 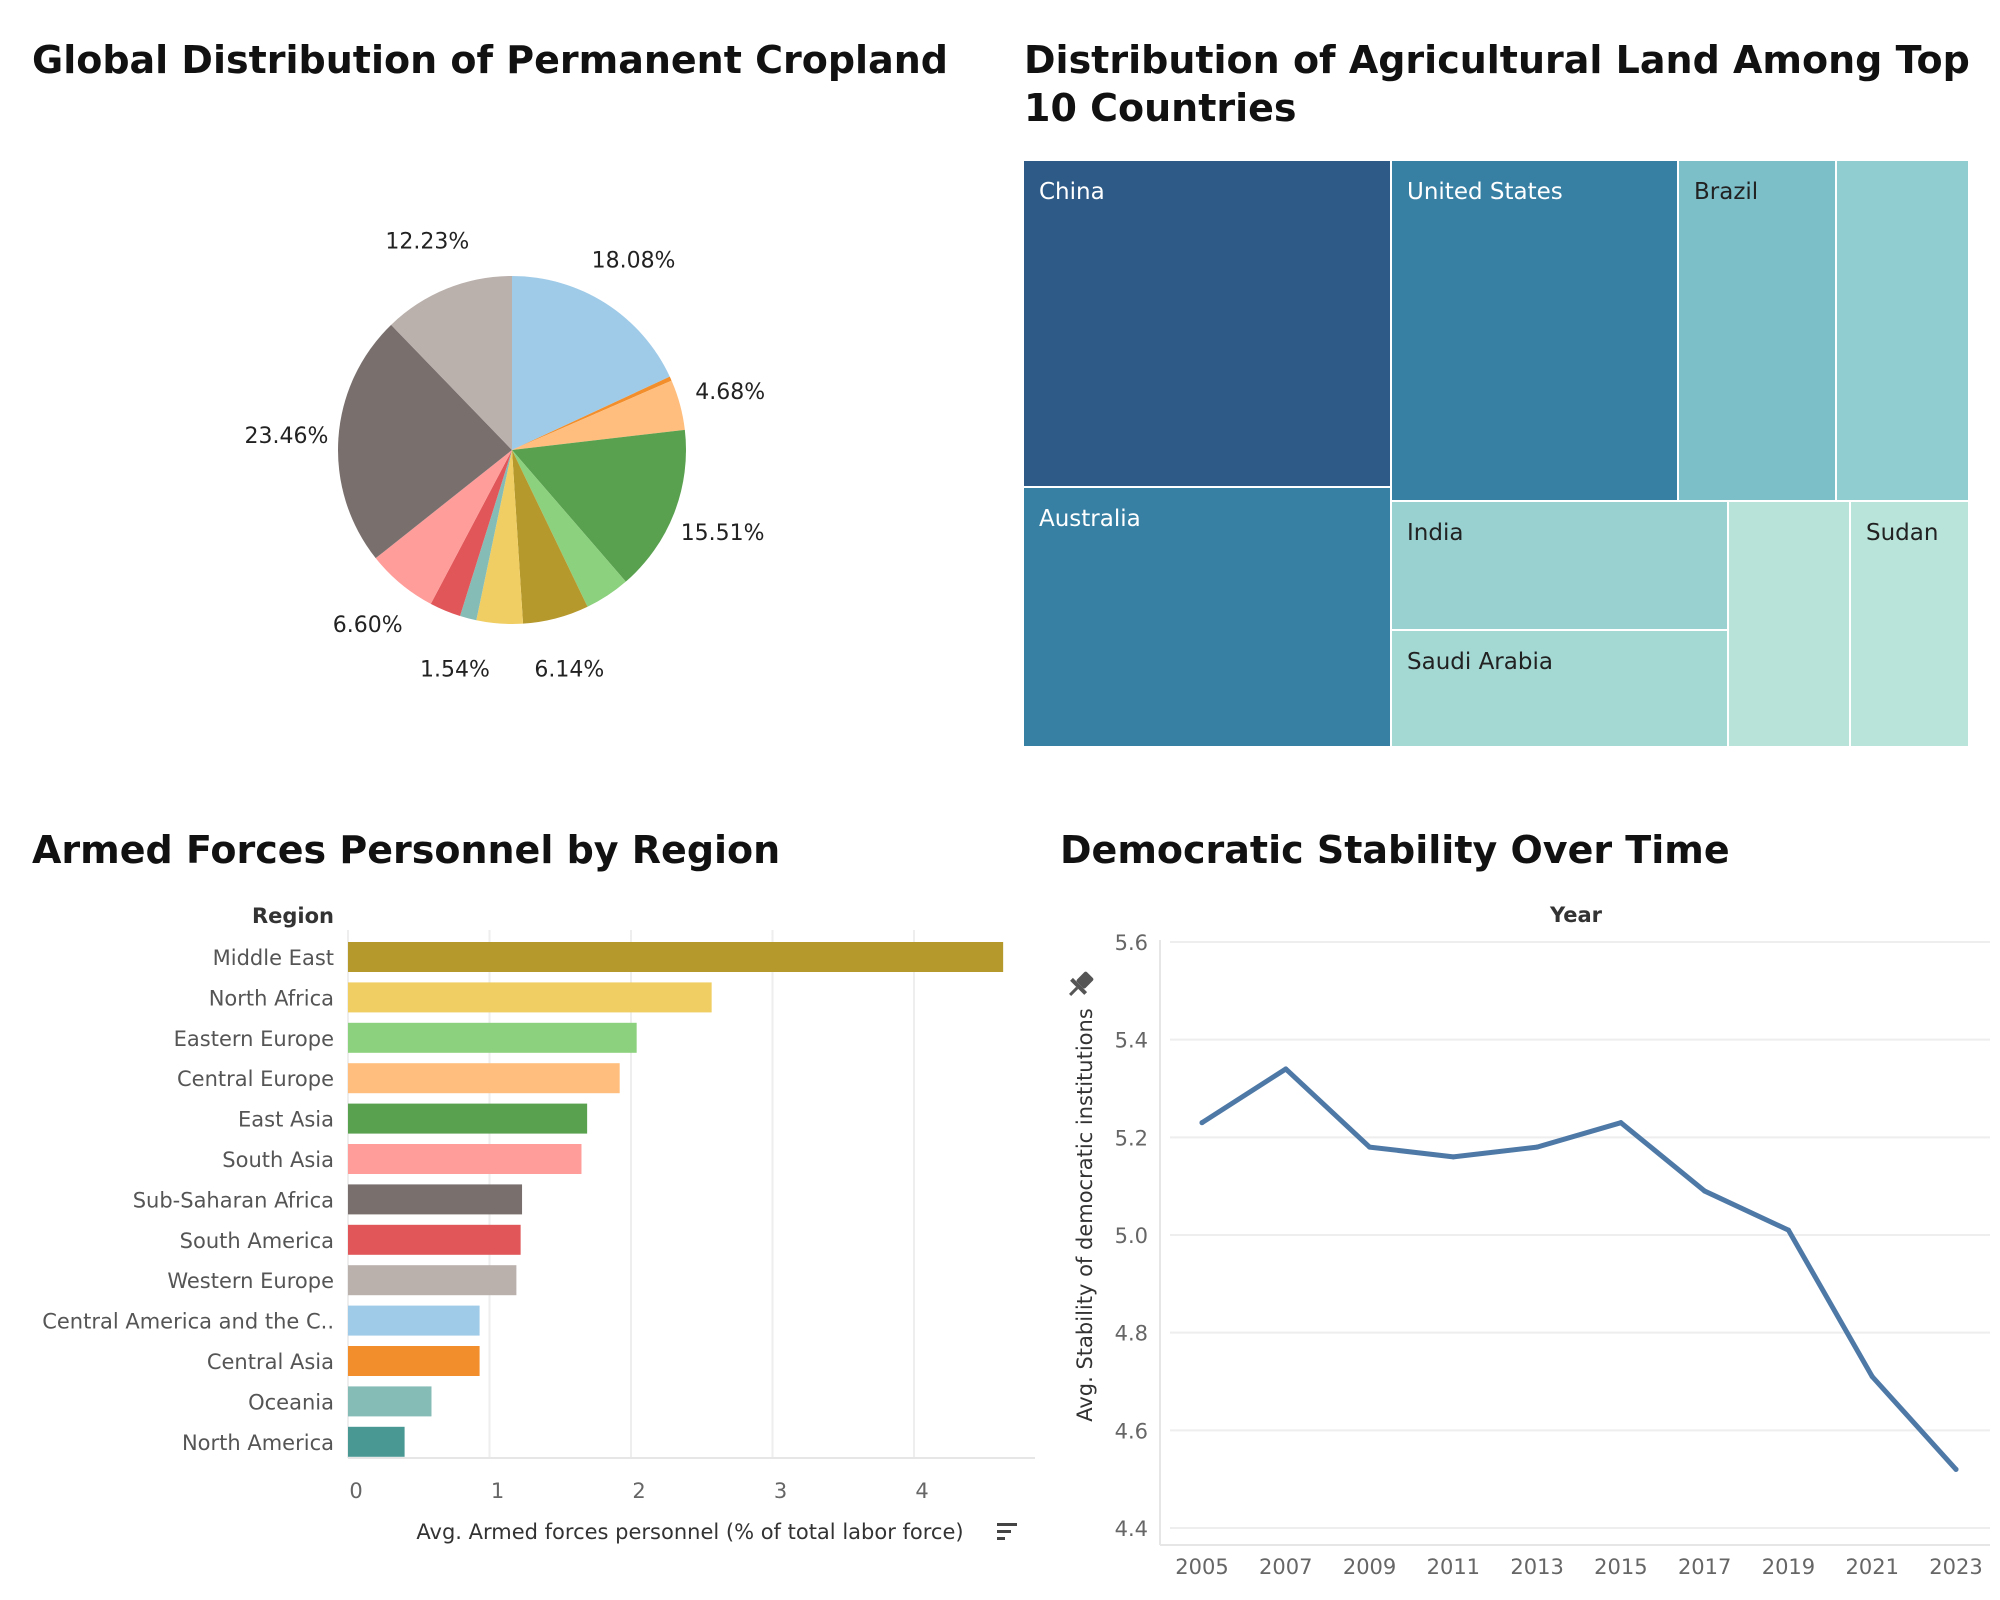 What do you see at coordinates (1131, 1041) in the screenshot?
I see `y-tick-label: 5.4` at bounding box center [1131, 1041].